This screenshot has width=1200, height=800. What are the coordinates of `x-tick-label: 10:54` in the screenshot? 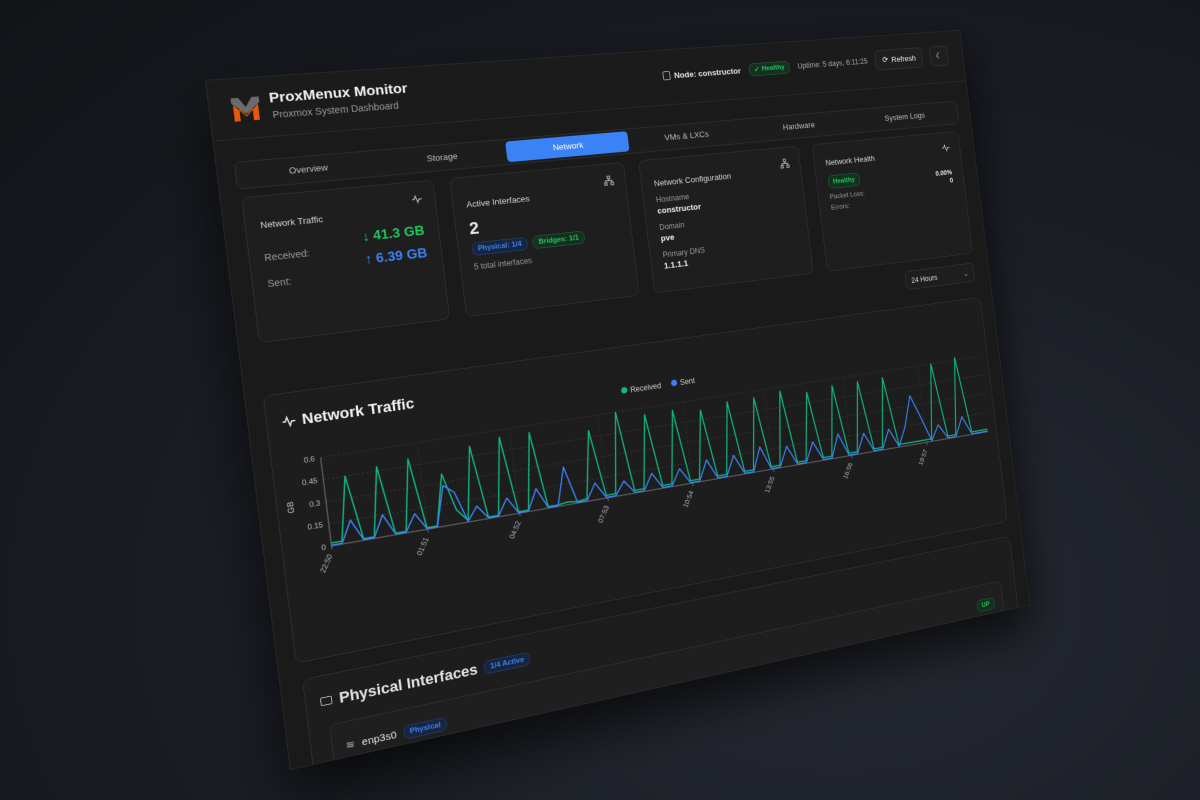 It's located at (688, 498).